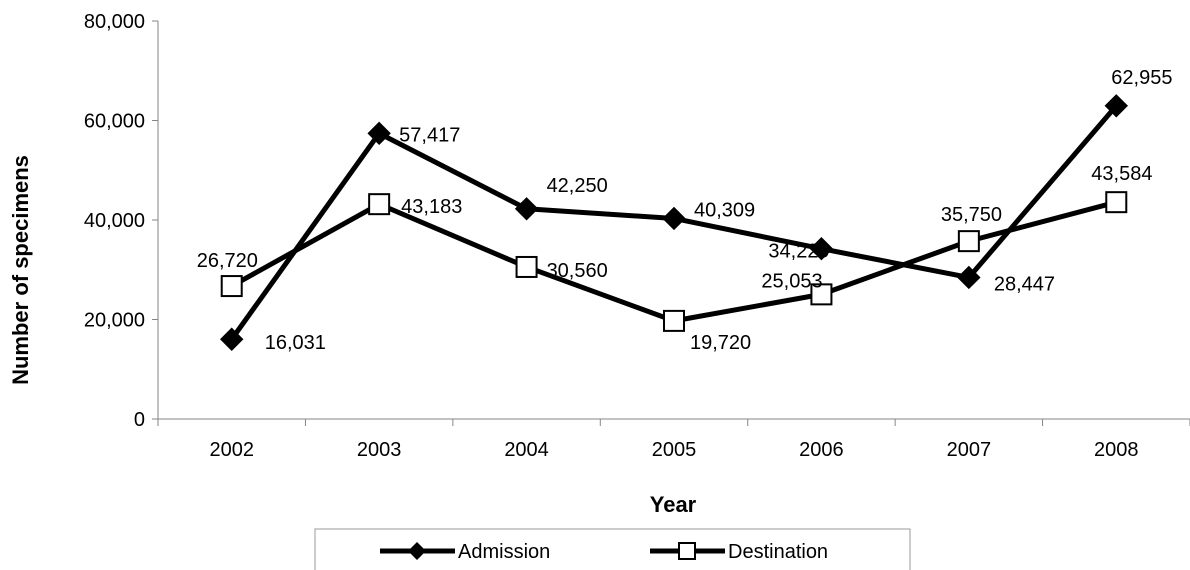  I want to click on y-tick-label: 0, so click(139, 420).